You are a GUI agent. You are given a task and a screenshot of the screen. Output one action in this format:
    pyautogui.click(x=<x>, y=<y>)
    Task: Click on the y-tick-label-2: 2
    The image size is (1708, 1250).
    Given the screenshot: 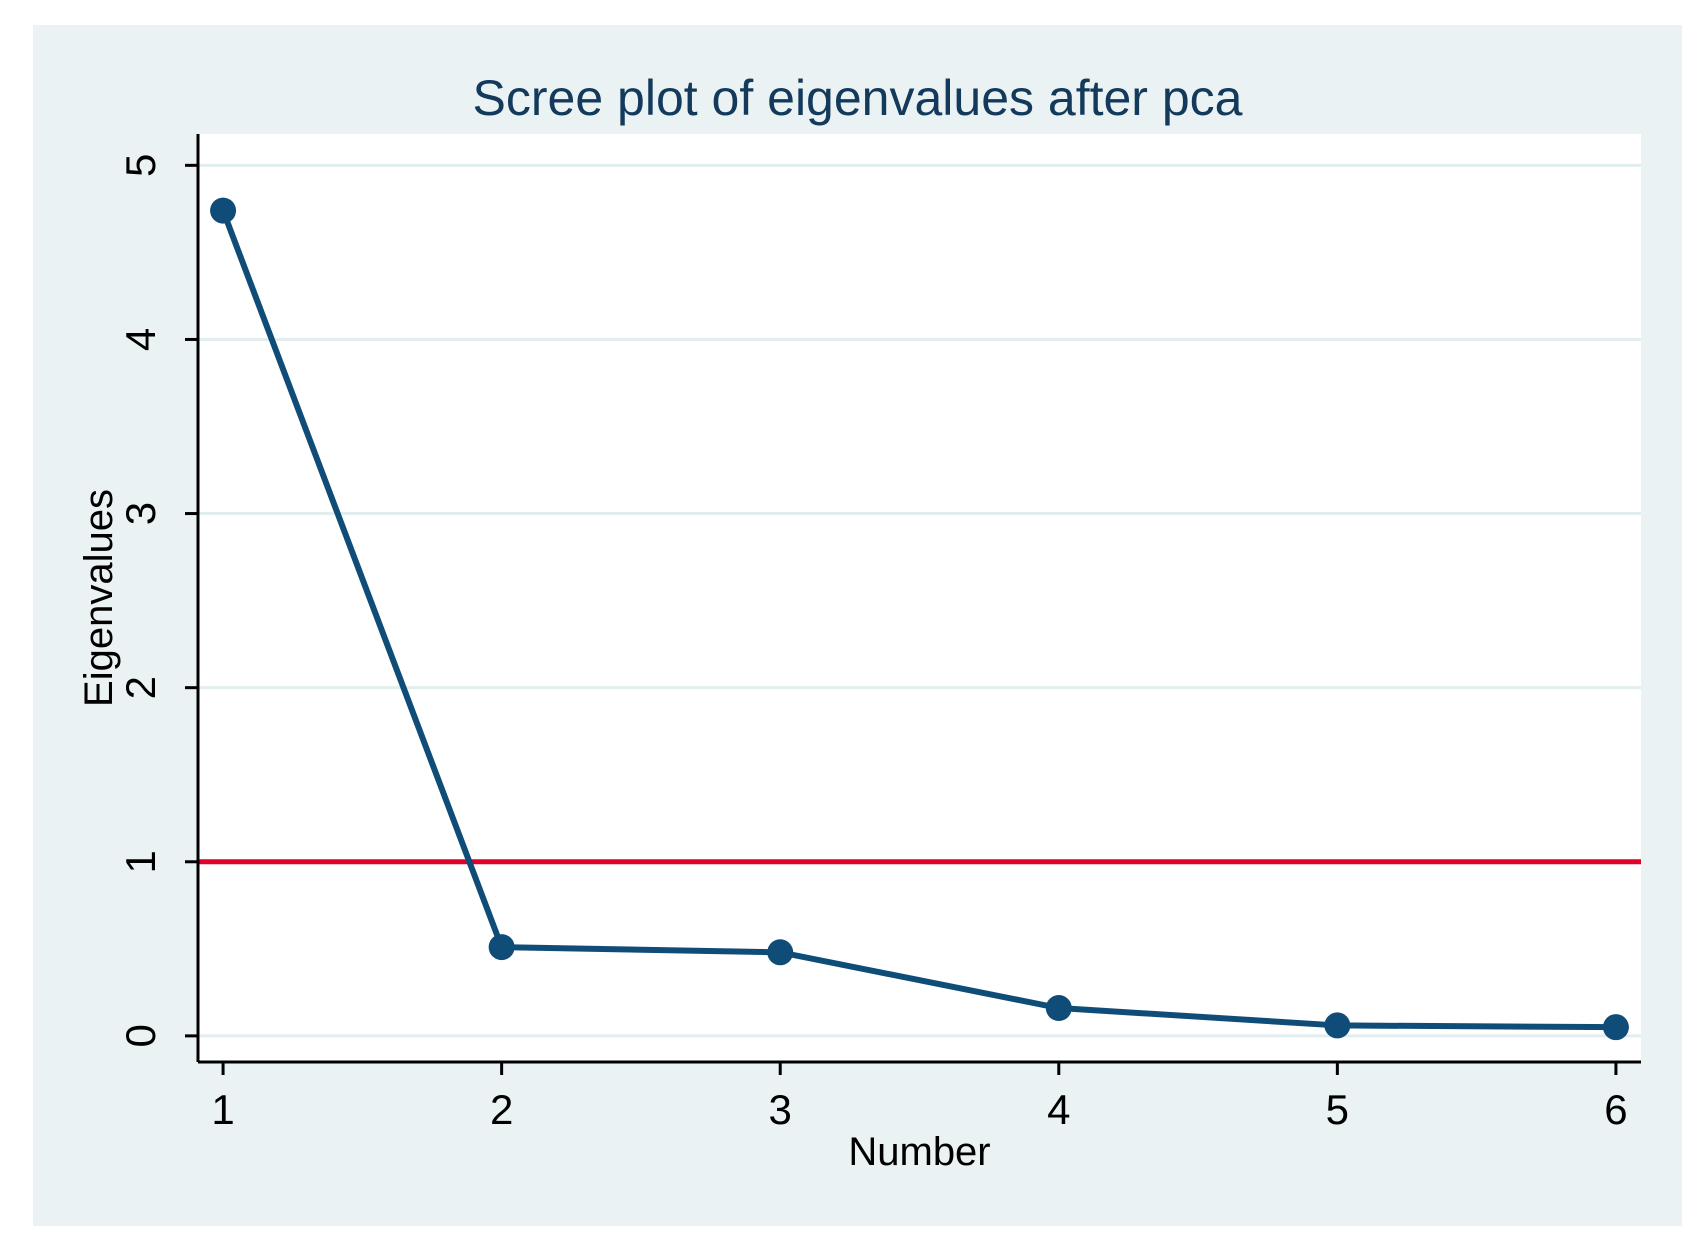 What is the action you would take?
    pyautogui.click(x=140, y=687)
    